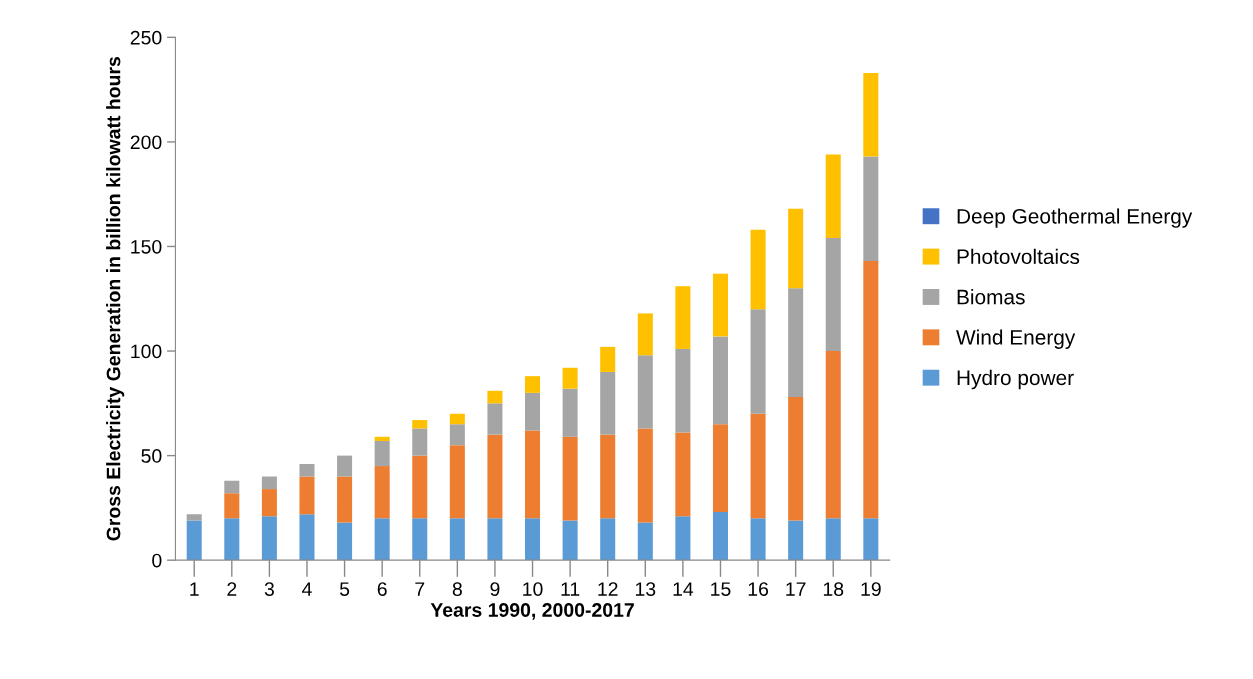 The image size is (1253, 679). I want to click on legend-label: Biomas, so click(991, 297).